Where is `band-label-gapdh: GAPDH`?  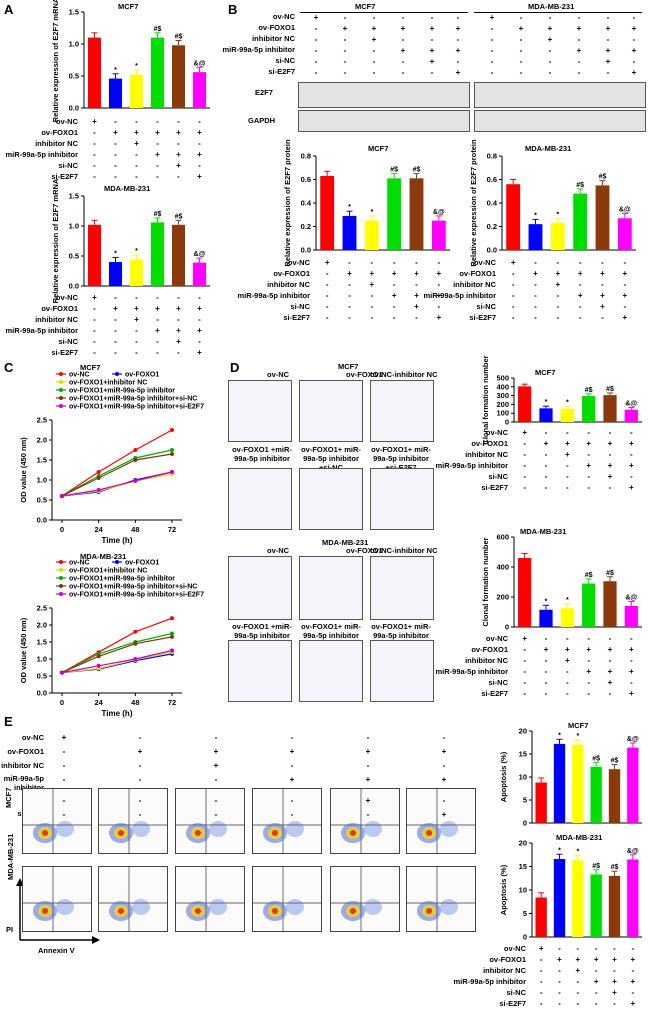
band-label-gapdh: GAPDH is located at coordinates (262, 120).